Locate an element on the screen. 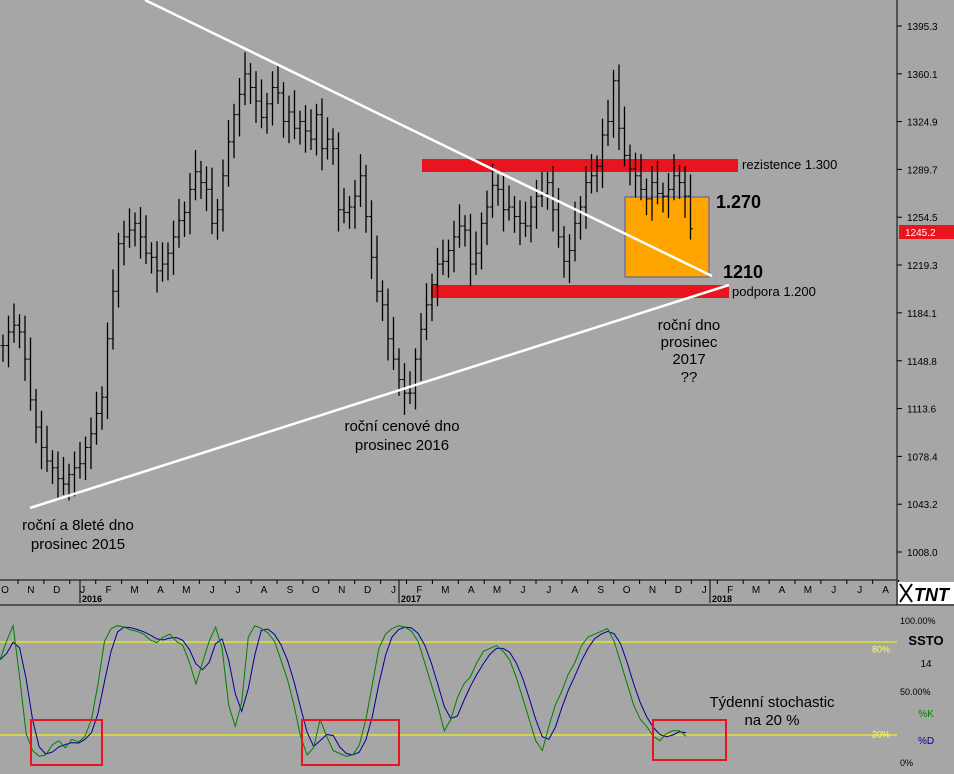  stoch-name-label: SSTO is located at coordinates (925, 640).